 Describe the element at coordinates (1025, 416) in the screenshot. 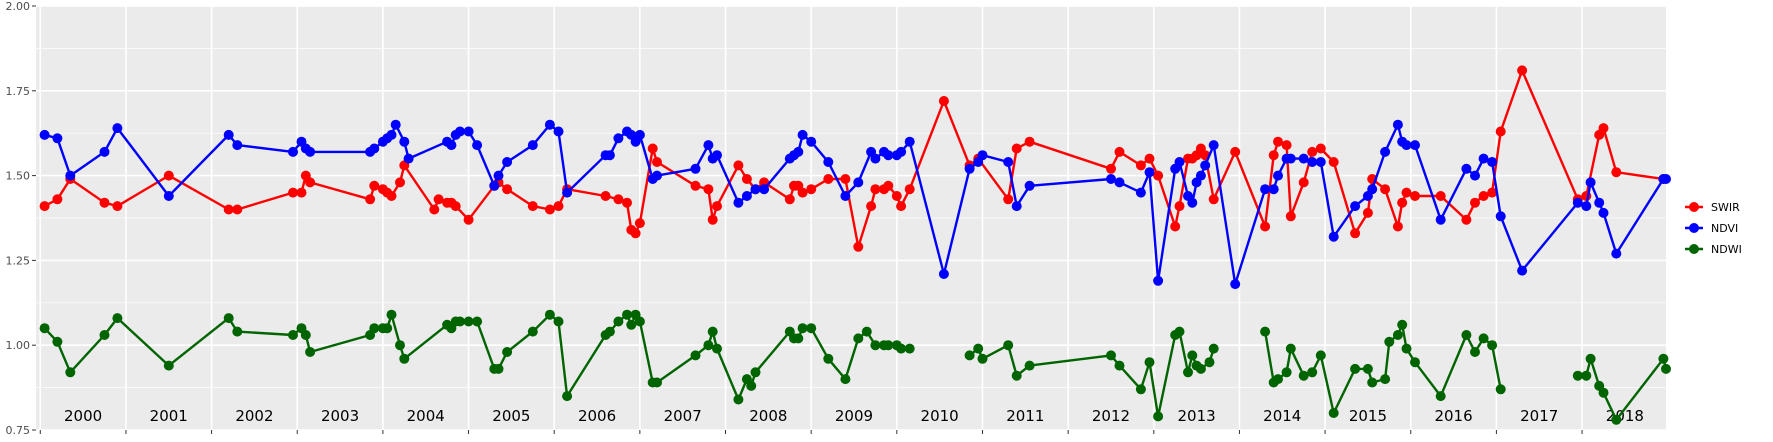

I see `year-label: 2011` at that location.